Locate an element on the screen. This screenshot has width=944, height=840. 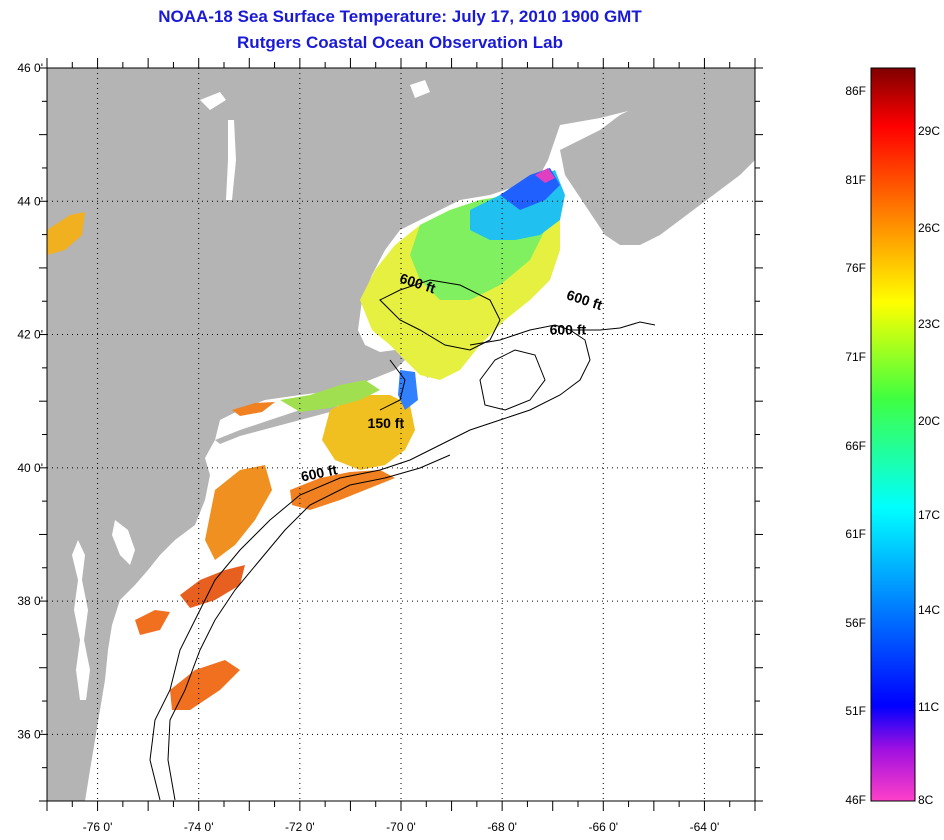
colorbar-fahrenheit-label: 71F is located at coordinates (855, 357).